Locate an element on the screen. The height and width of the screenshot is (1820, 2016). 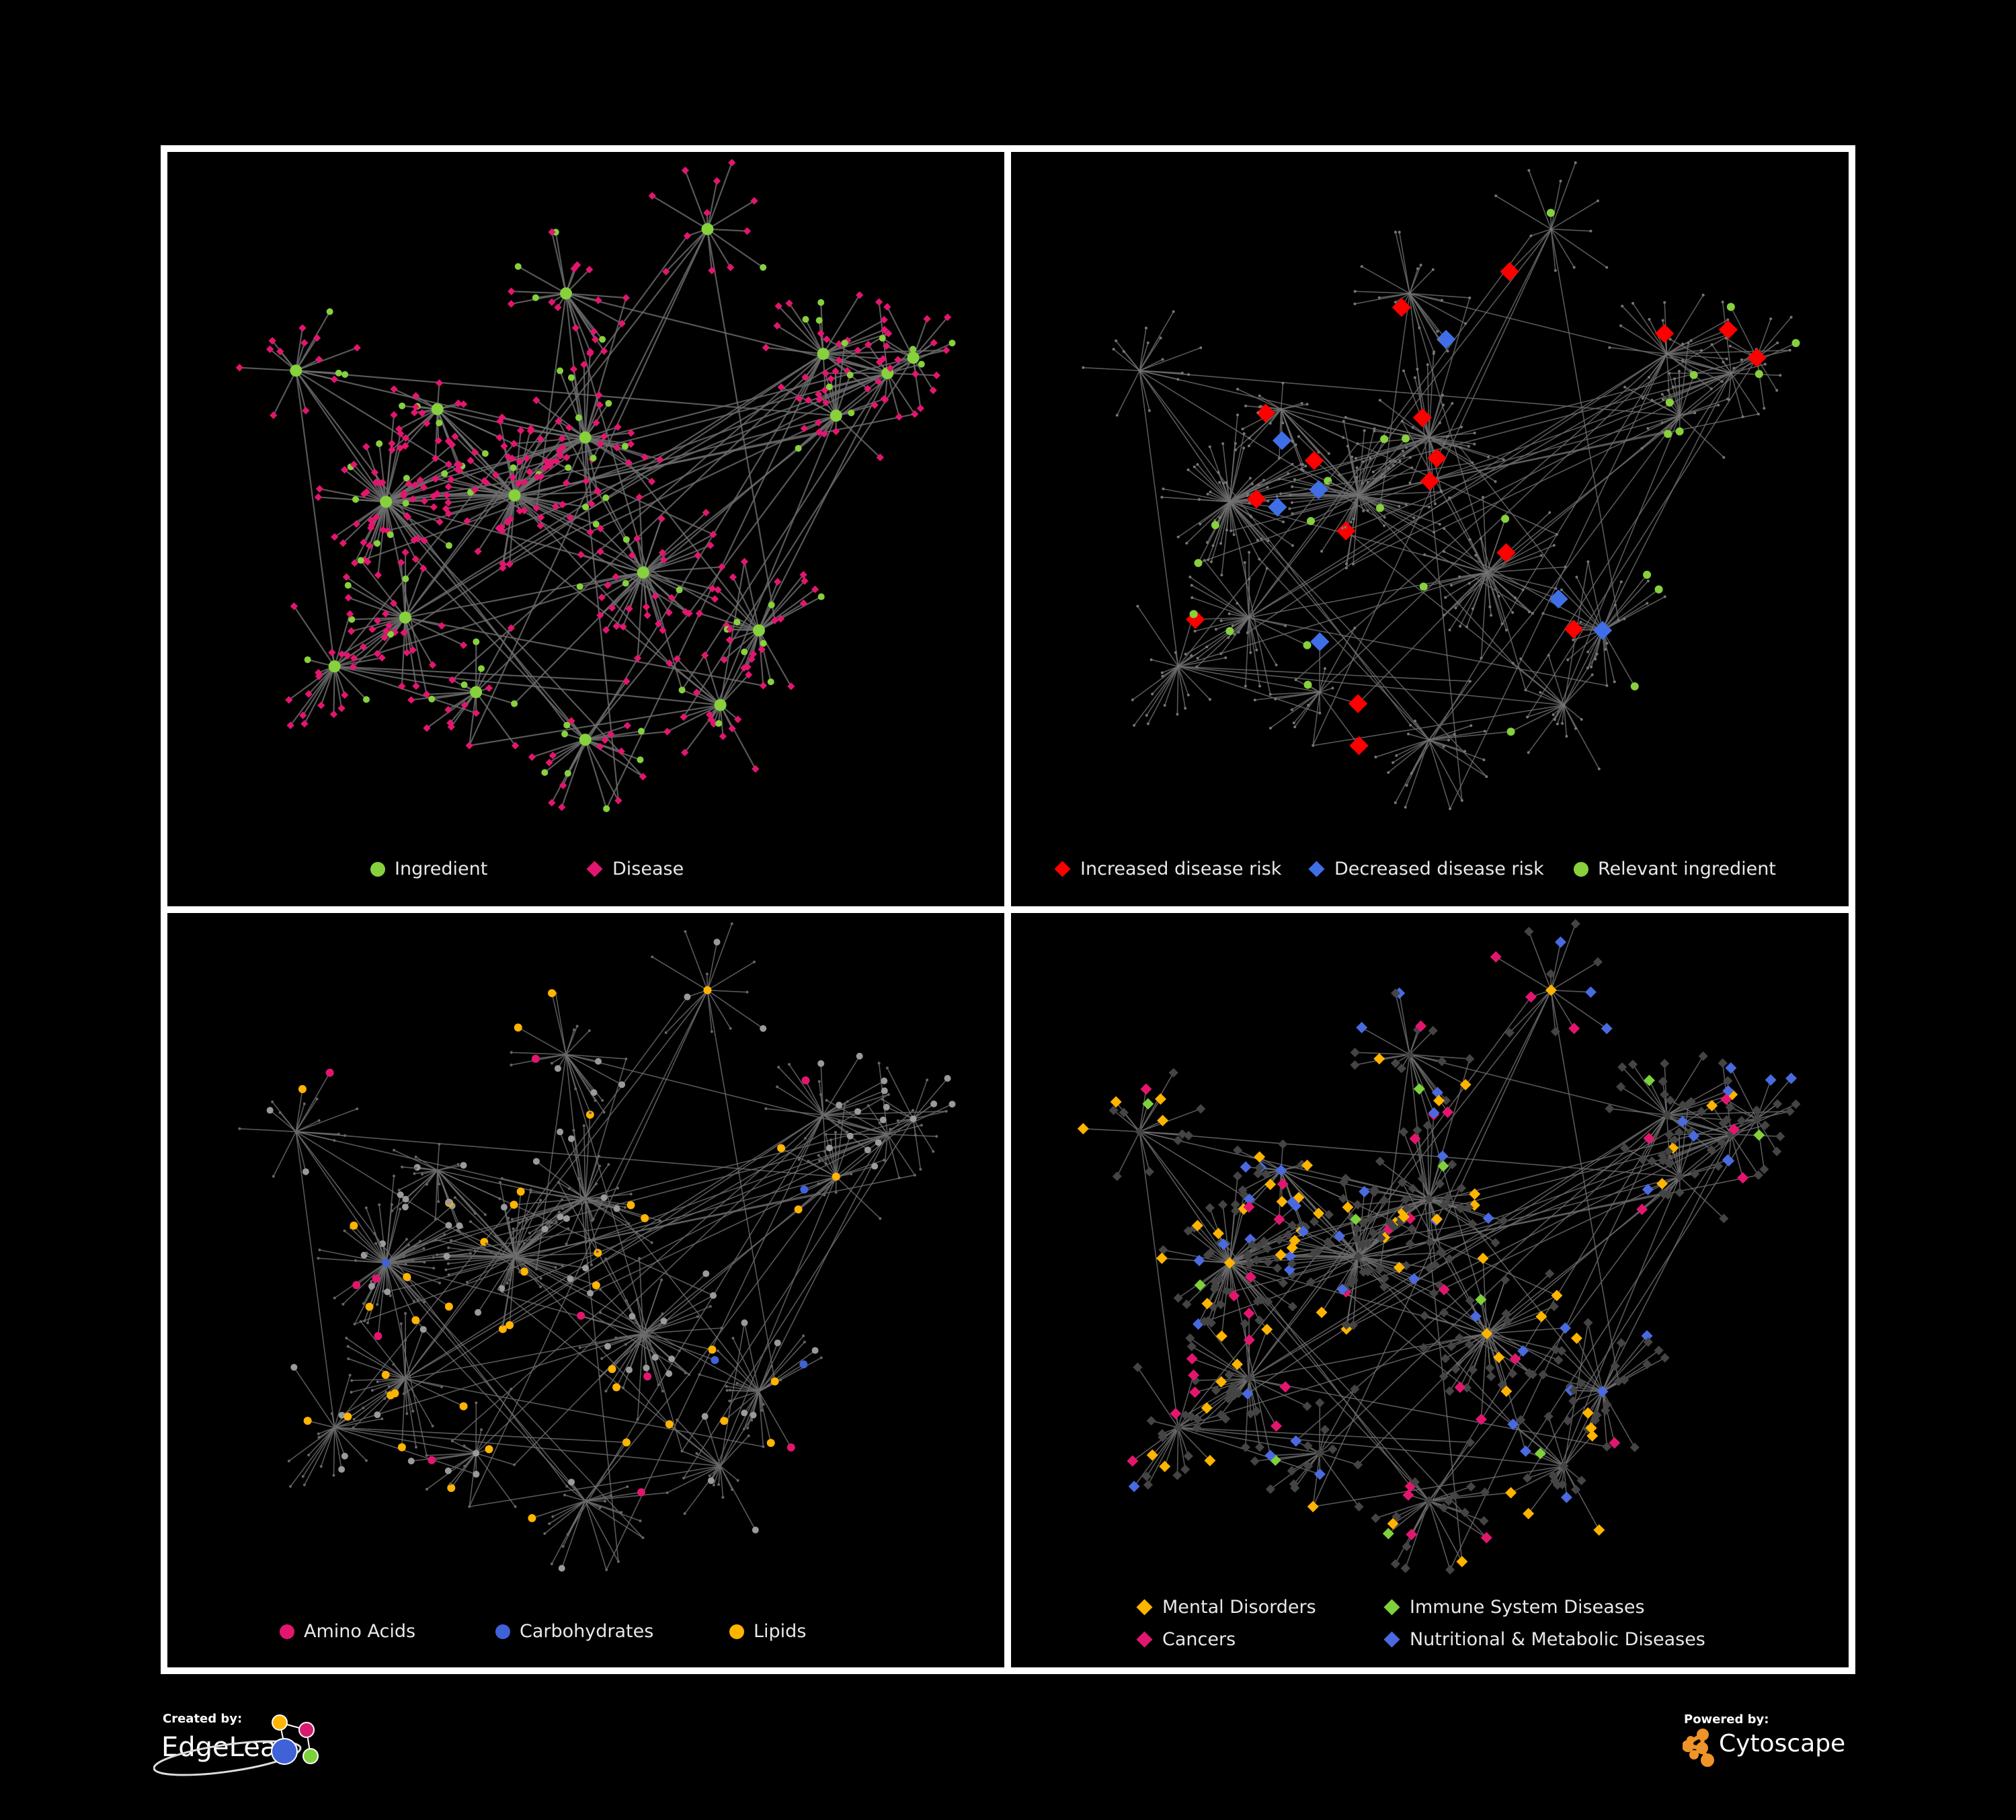
metabolic-disease-node is located at coordinates (1303, 1232).